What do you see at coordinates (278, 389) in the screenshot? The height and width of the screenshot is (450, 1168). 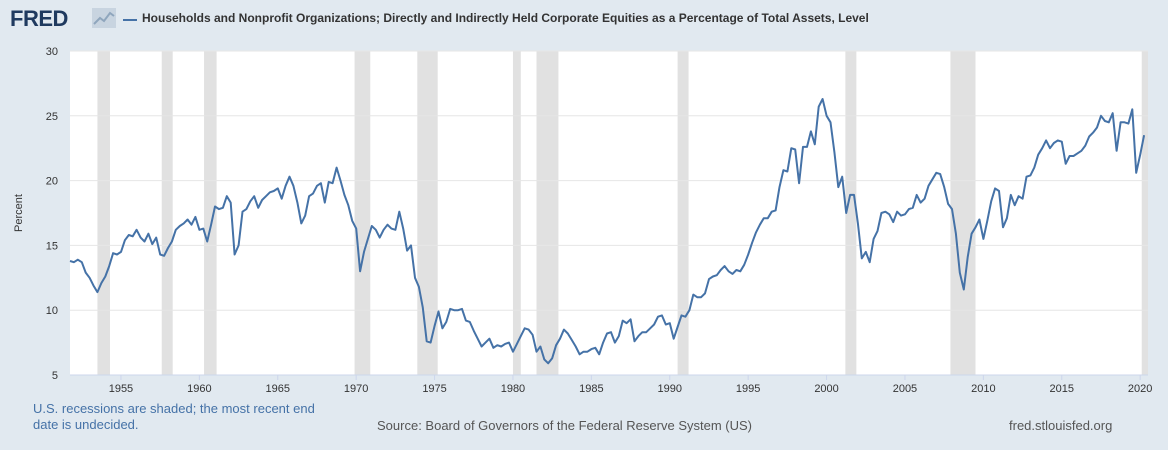 I see `x-tick-label: 1965` at bounding box center [278, 389].